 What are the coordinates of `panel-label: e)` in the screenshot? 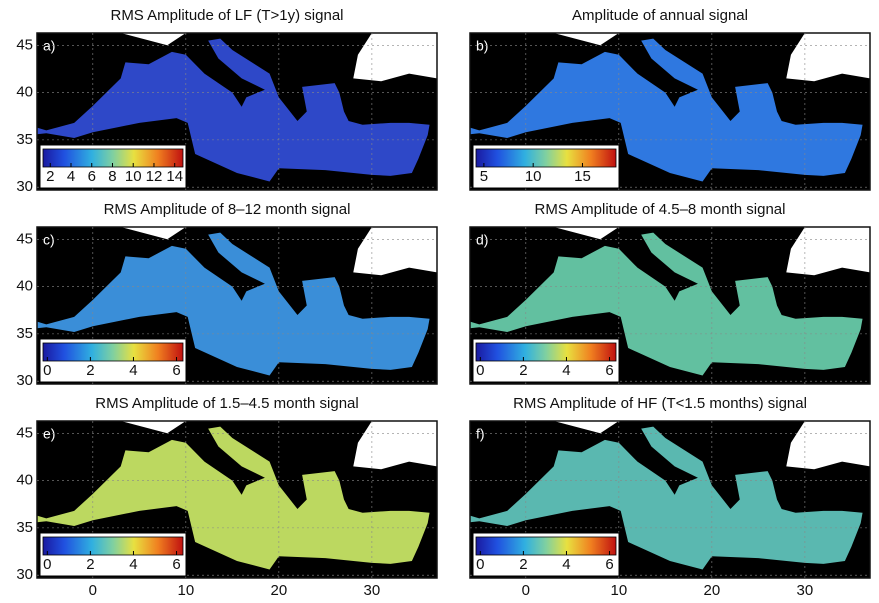 It's located at (49, 434).